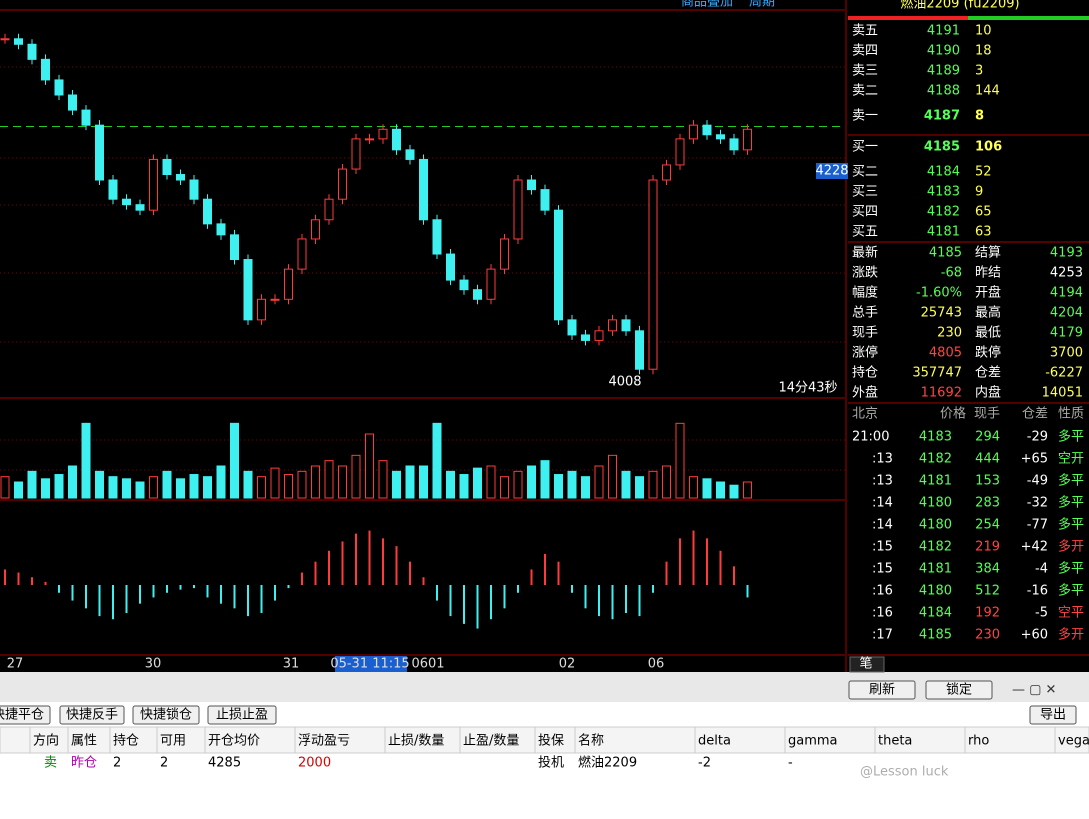 The width and height of the screenshot is (1089, 819). Describe the element at coordinates (942, 147) in the screenshot. I see `book-price: 4185` at that location.